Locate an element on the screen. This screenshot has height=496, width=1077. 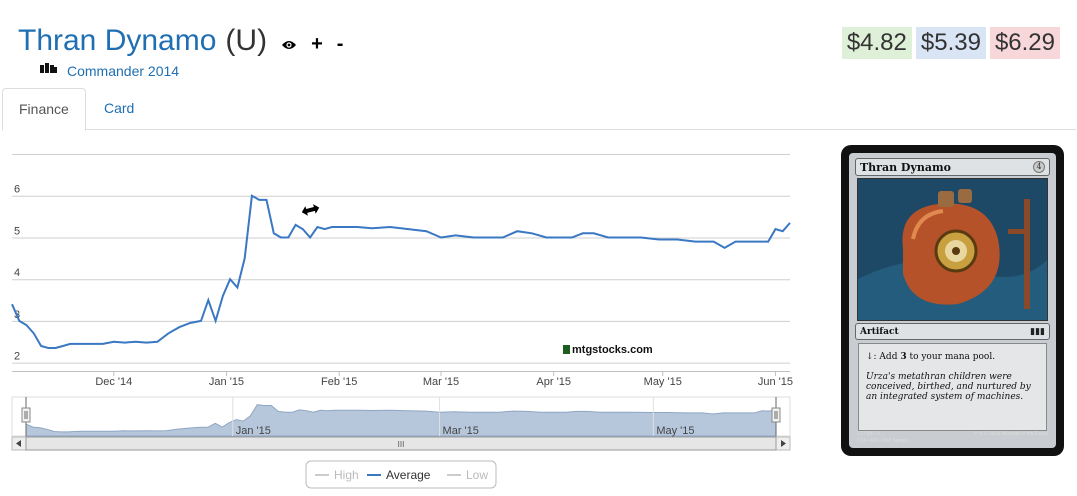
navigator-series-area is located at coordinates (401, 420).